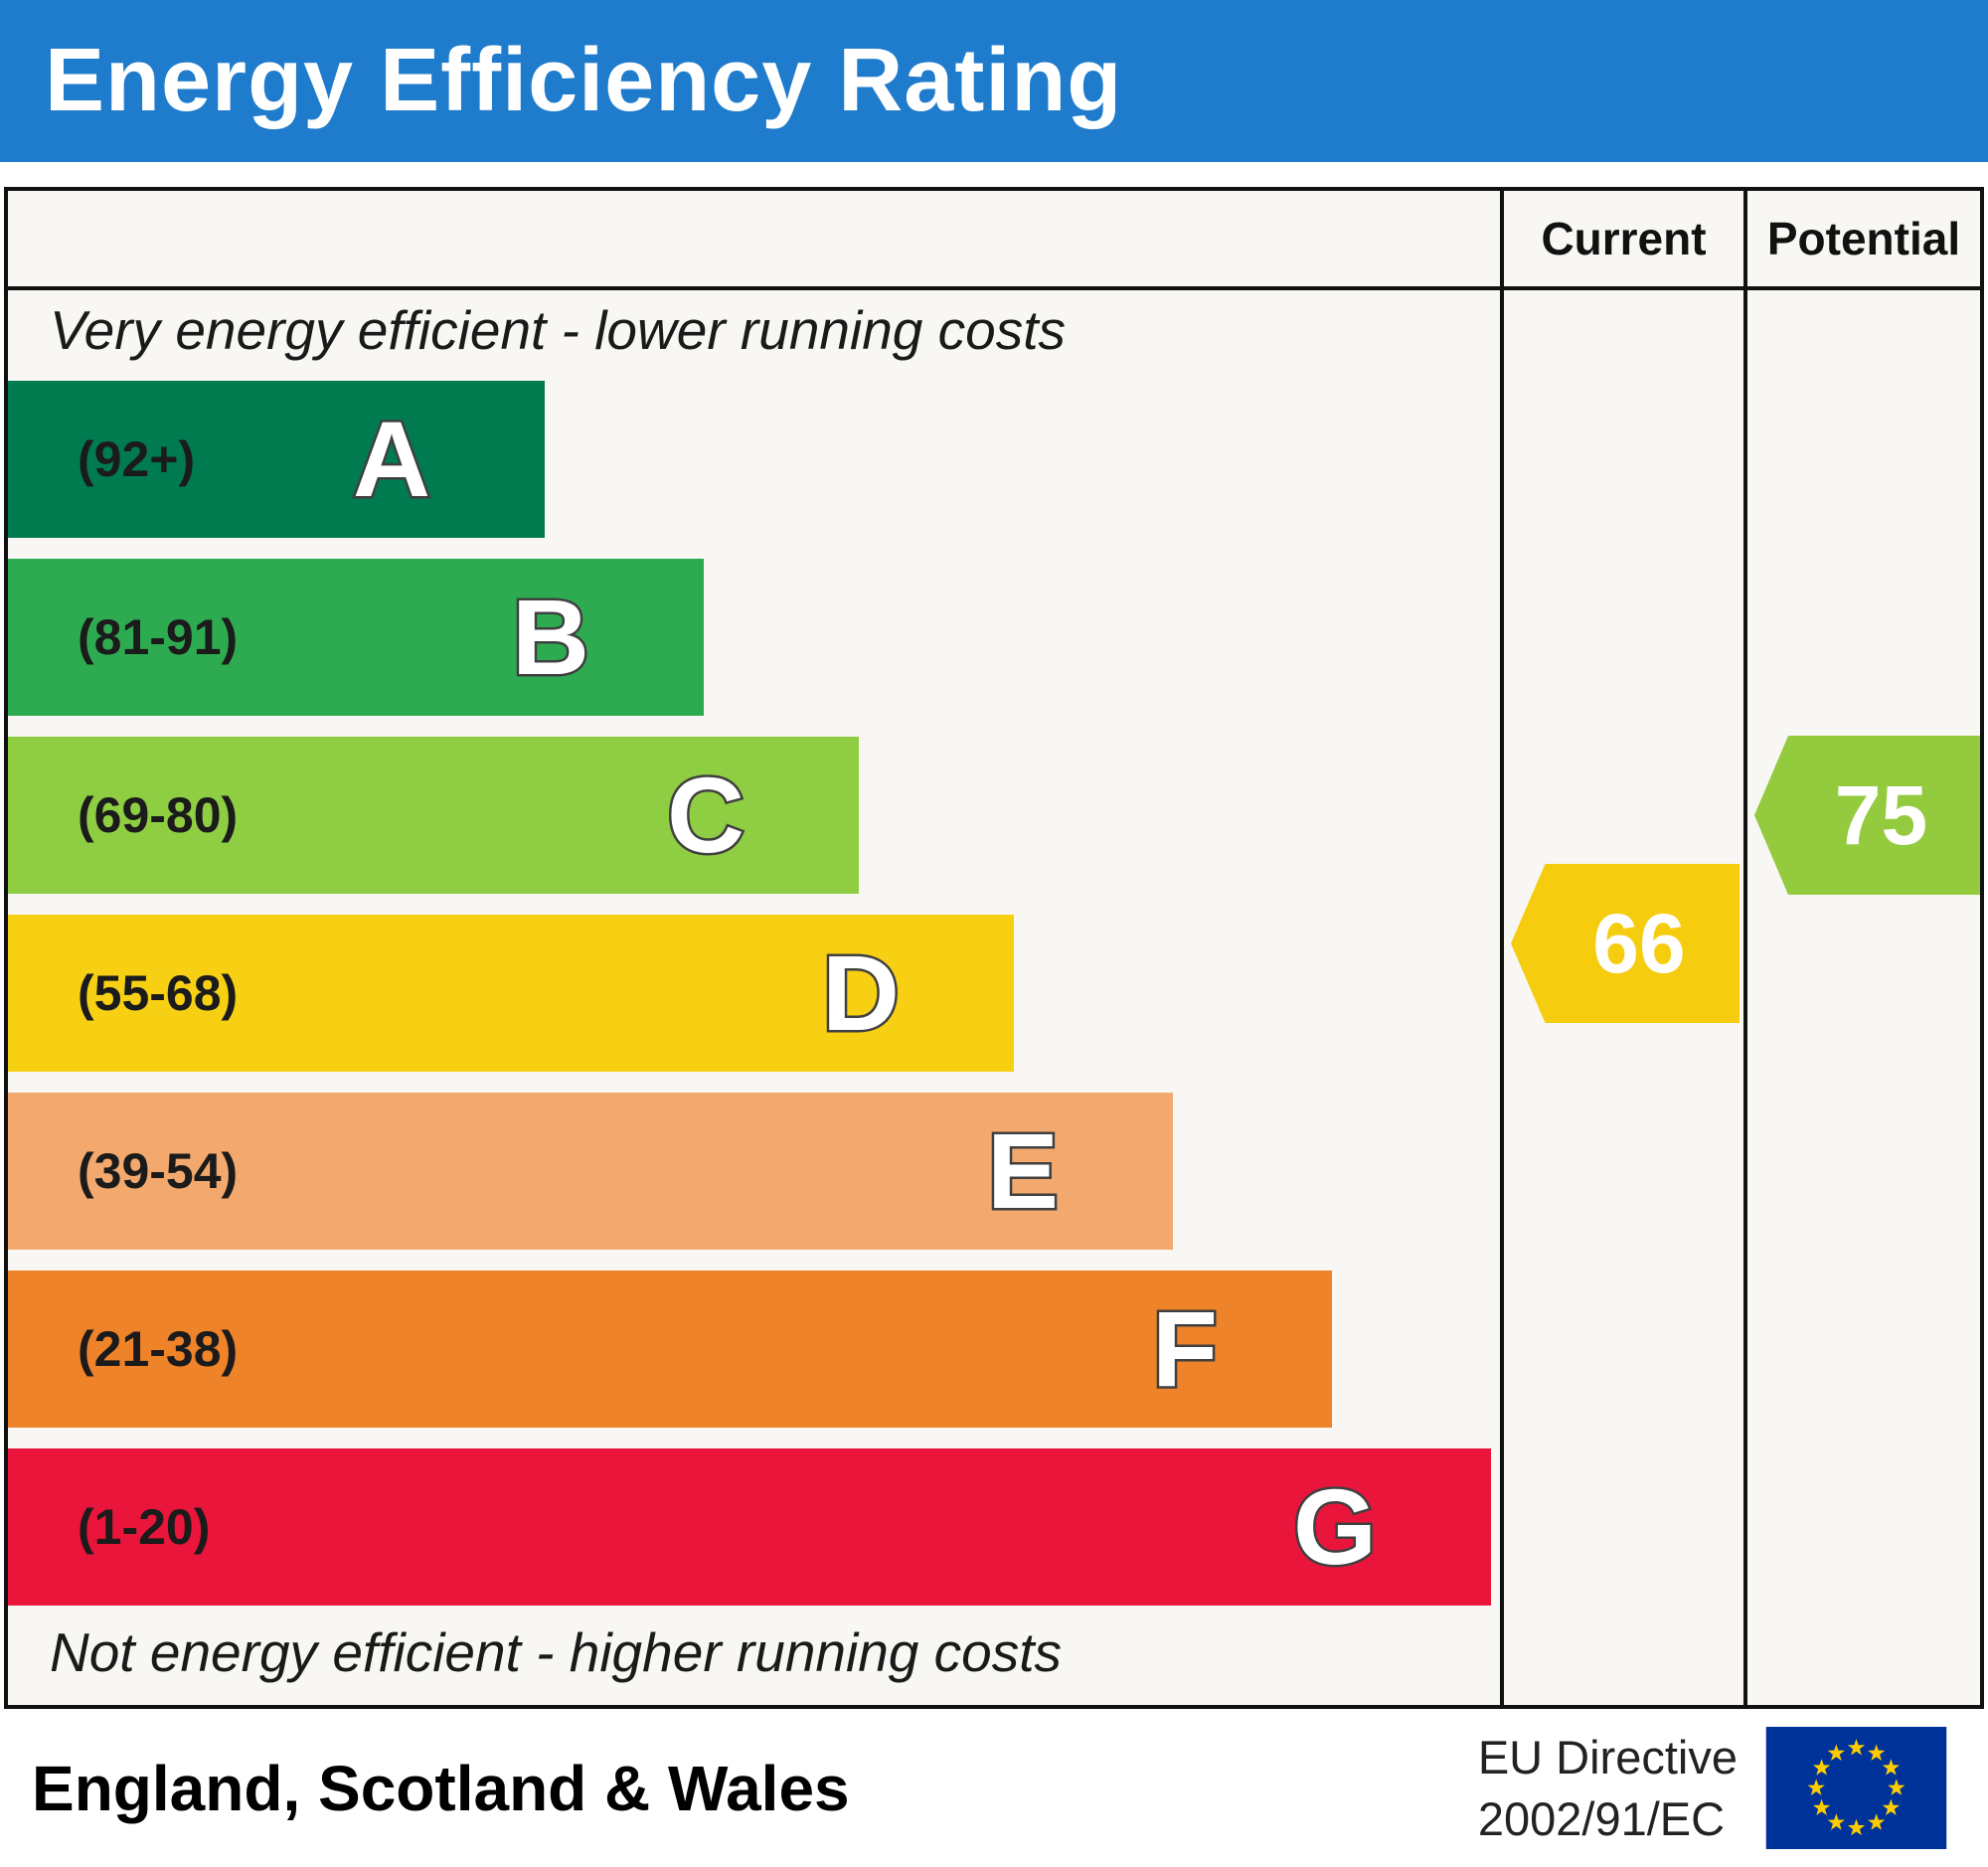 The height and width of the screenshot is (1867, 1988). I want to click on band-d: (55-68) D, so click(511, 993).